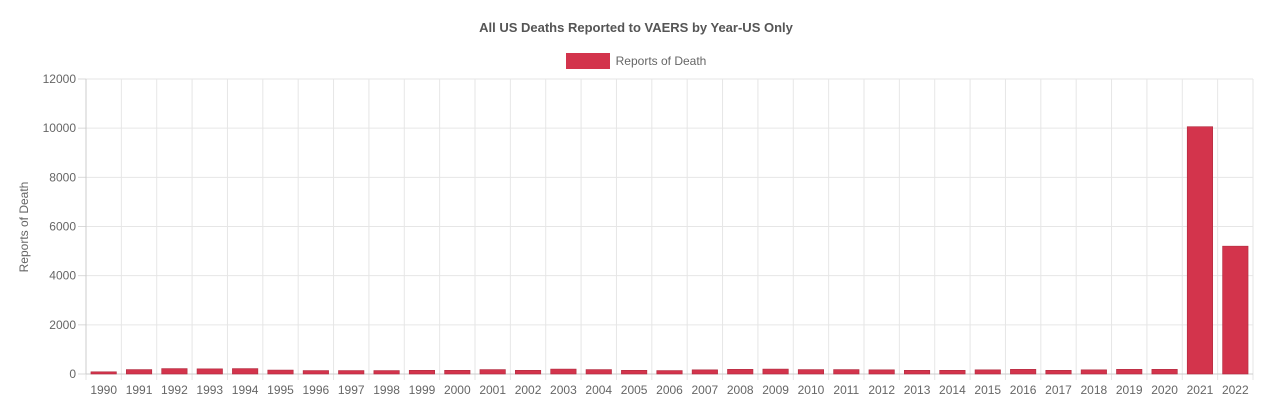 This screenshot has height=401, width=1272. Describe the element at coordinates (316, 390) in the screenshot. I see `x-tick-label: 1996` at that location.